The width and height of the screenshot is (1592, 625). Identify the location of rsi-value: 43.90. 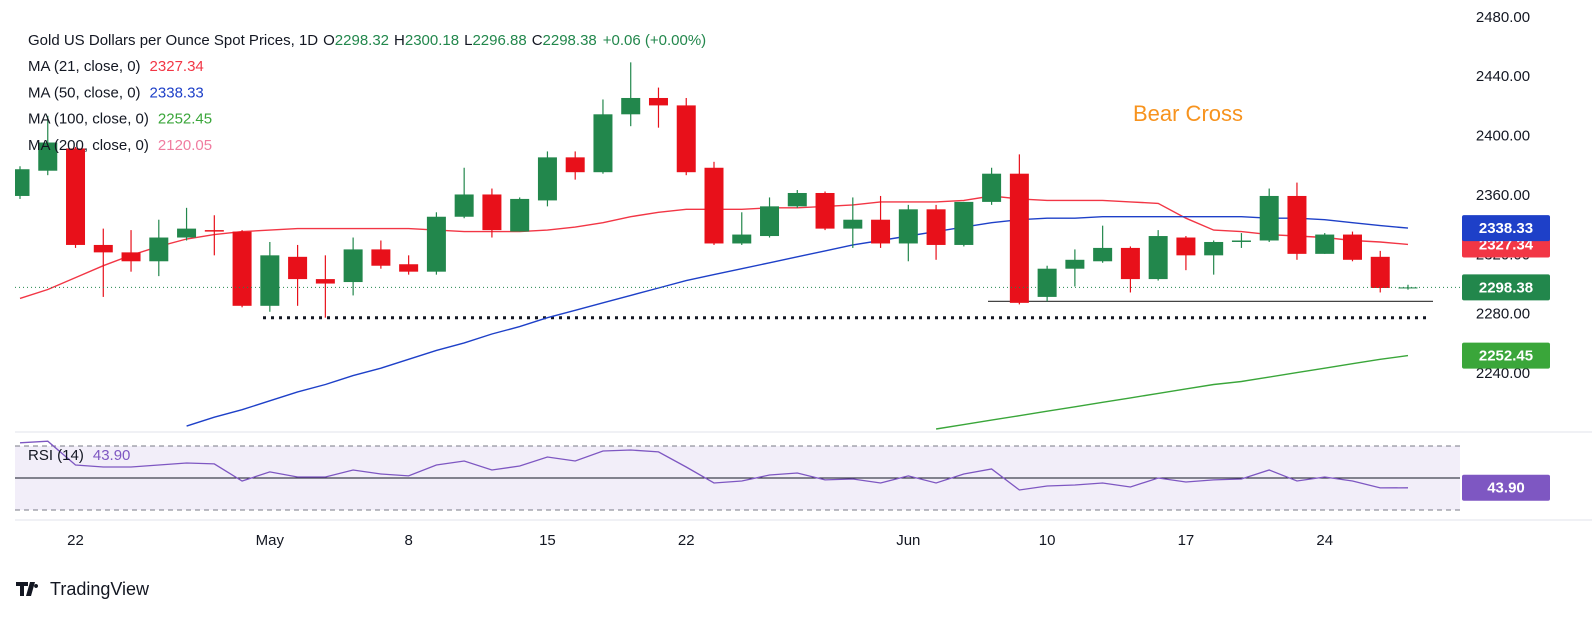
(112, 455).